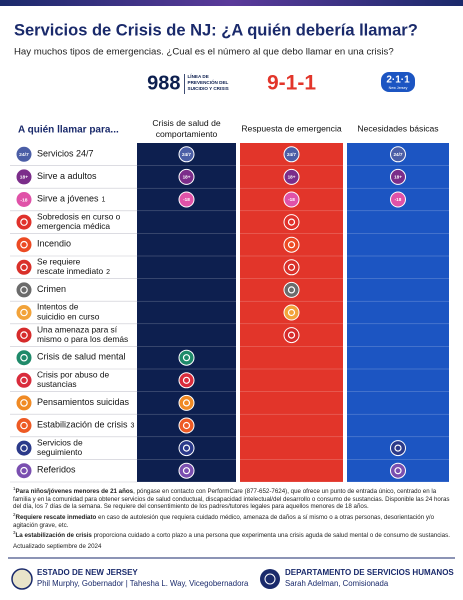  I want to click on column-tagline: PREVENCIÓN DEL, so click(208, 81).